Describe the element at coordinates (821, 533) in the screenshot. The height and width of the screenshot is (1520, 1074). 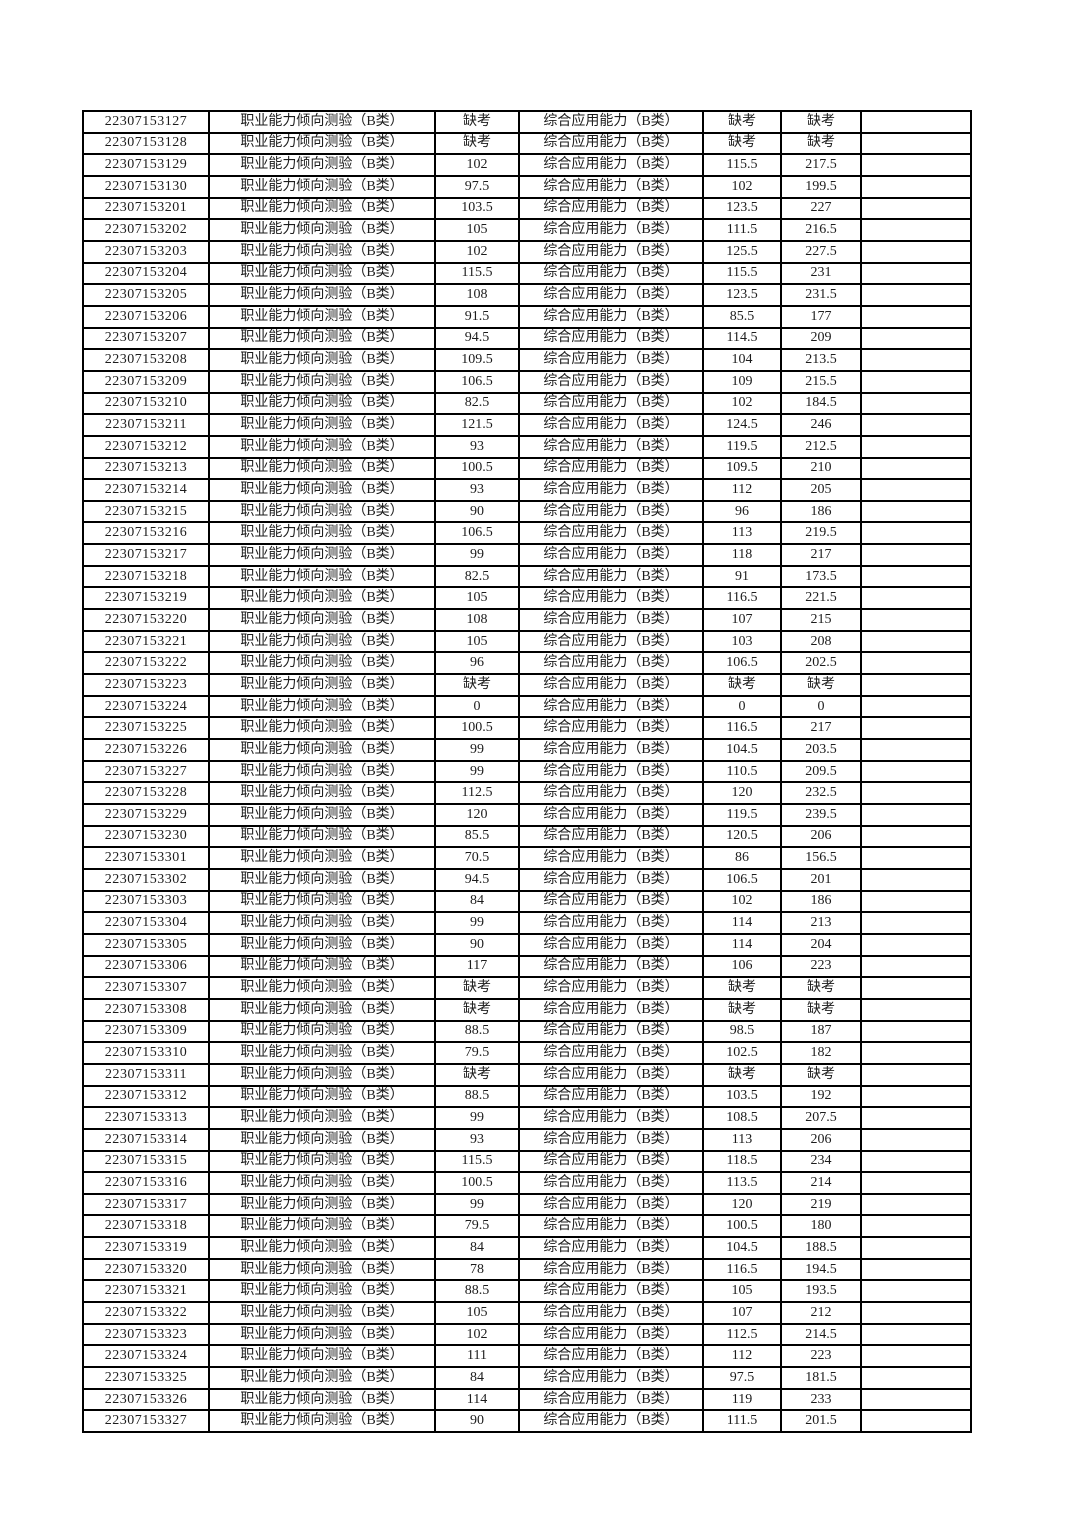
I see `total-score-cell: 219.5` at that location.